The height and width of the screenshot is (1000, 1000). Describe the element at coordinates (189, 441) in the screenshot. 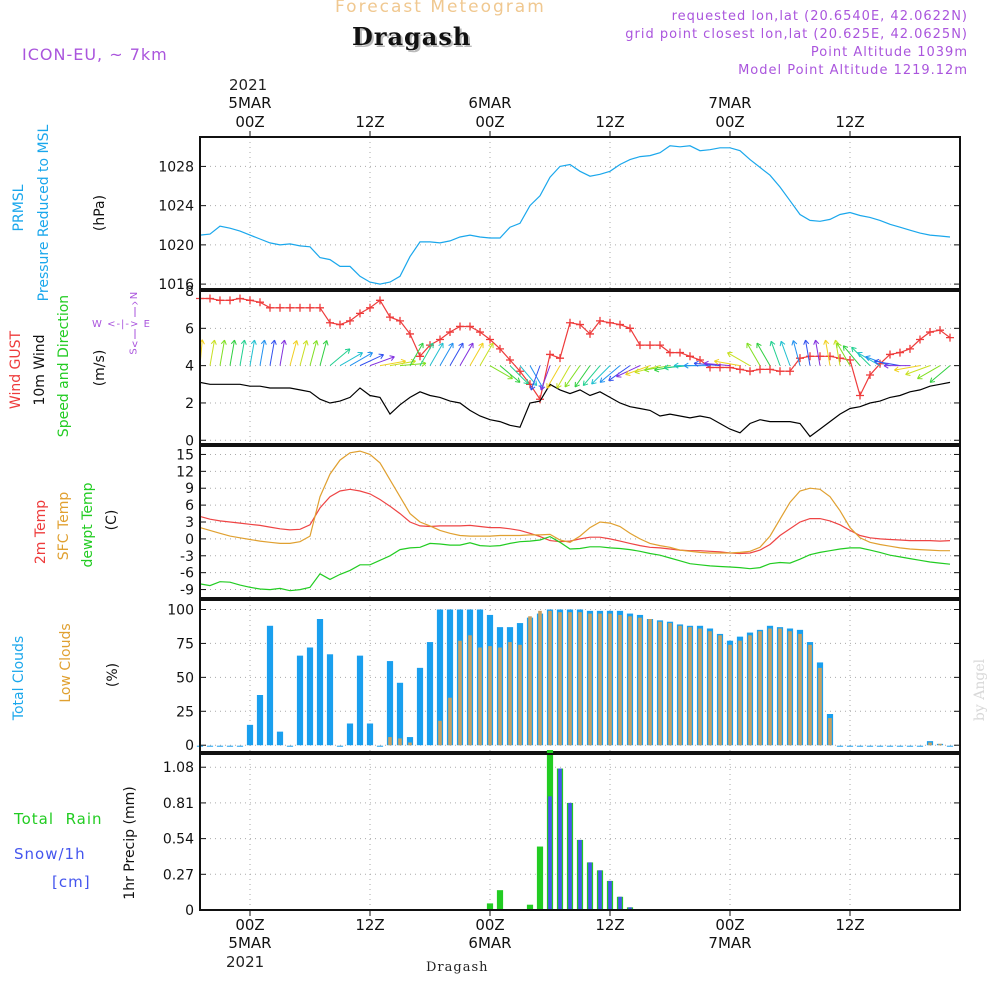

I see `y-tick-label: 0` at that location.